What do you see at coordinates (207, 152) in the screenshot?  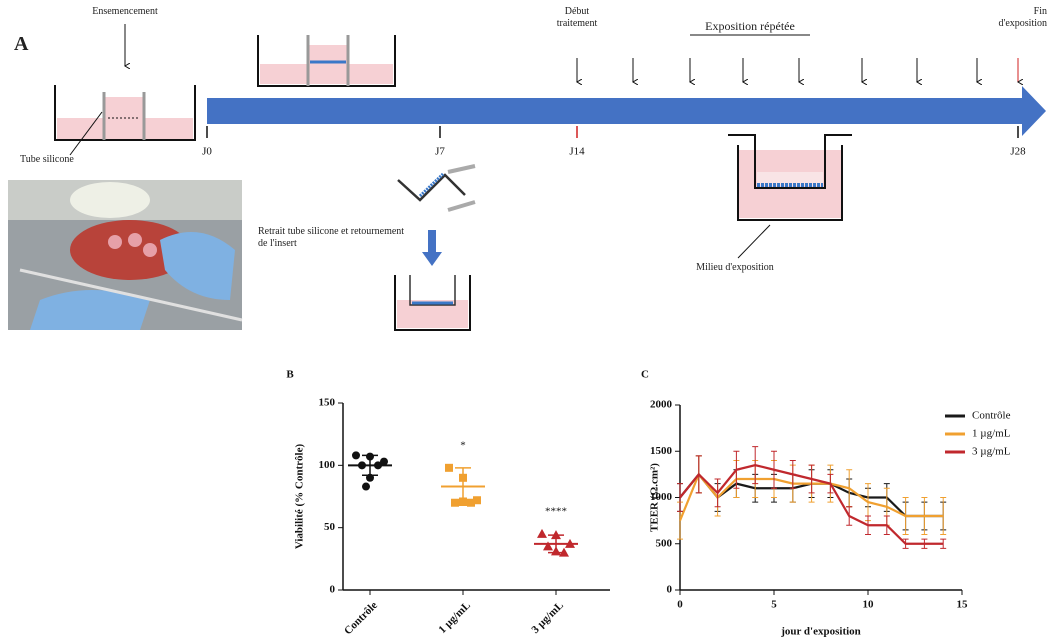 I see `day-label: J0` at bounding box center [207, 152].